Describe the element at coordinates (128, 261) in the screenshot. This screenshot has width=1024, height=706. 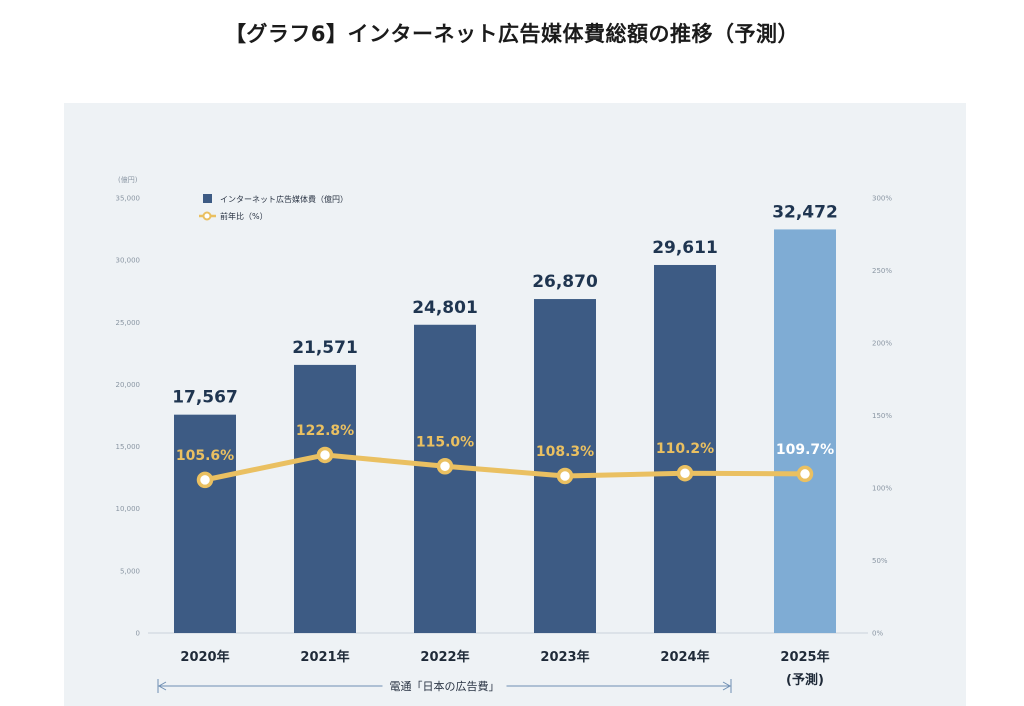
I see `left-tick-label: 30,000` at that location.